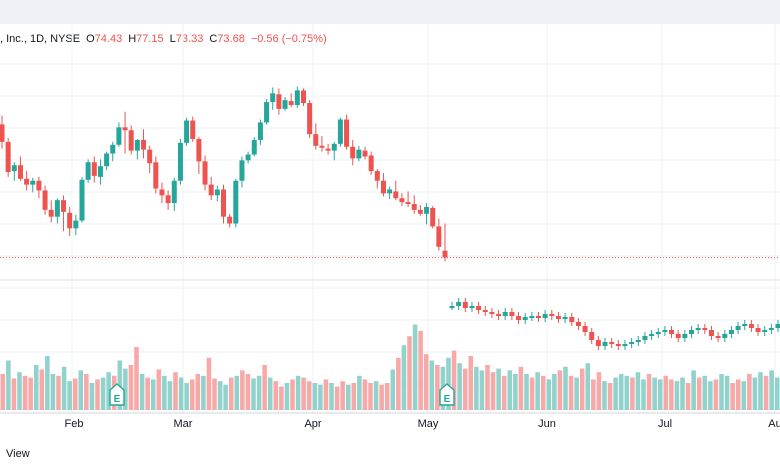 Image resolution: width=780 pixels, height=470 pixels. What do you see at coordinates (132, 39) in the screenshot?
I see `high-label: H` at bounding box center [132, 39].